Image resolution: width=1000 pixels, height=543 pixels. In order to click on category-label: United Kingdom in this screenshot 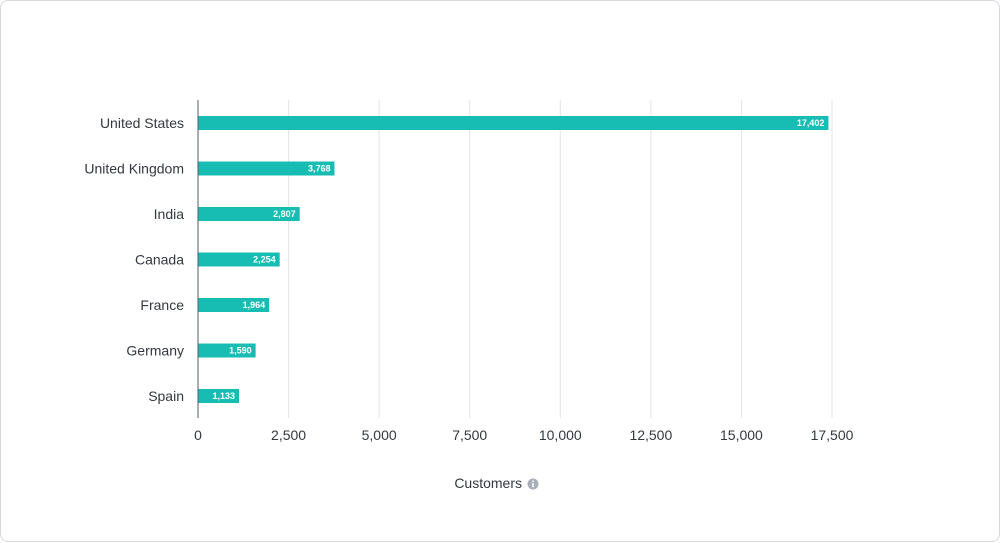, I will do `click(134, 169)`.